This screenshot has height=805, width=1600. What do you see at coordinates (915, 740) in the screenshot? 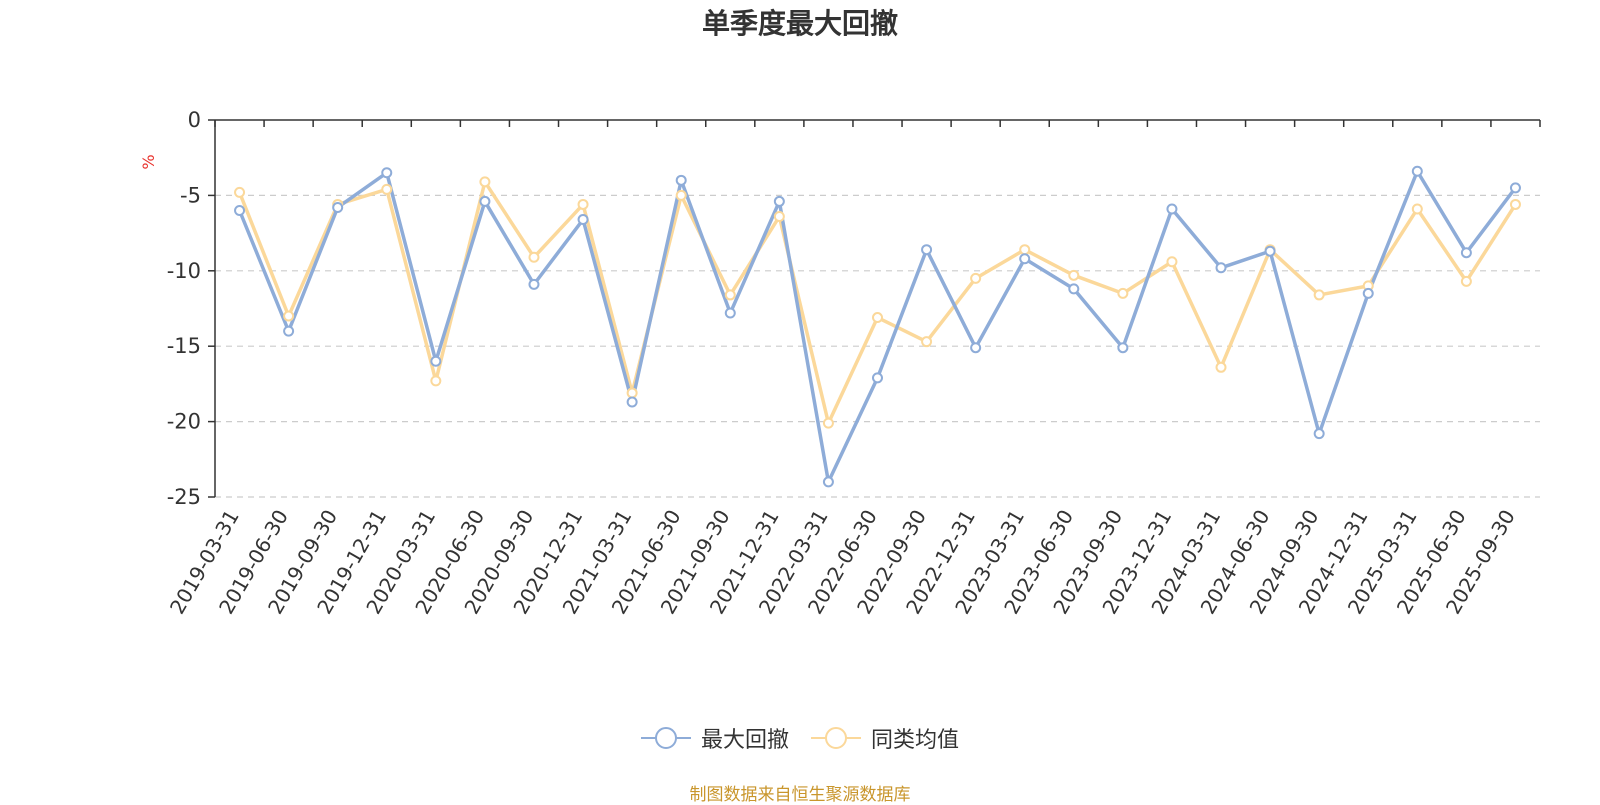
I see `legend-label: 同类均值` at bounding box center [915, 740].